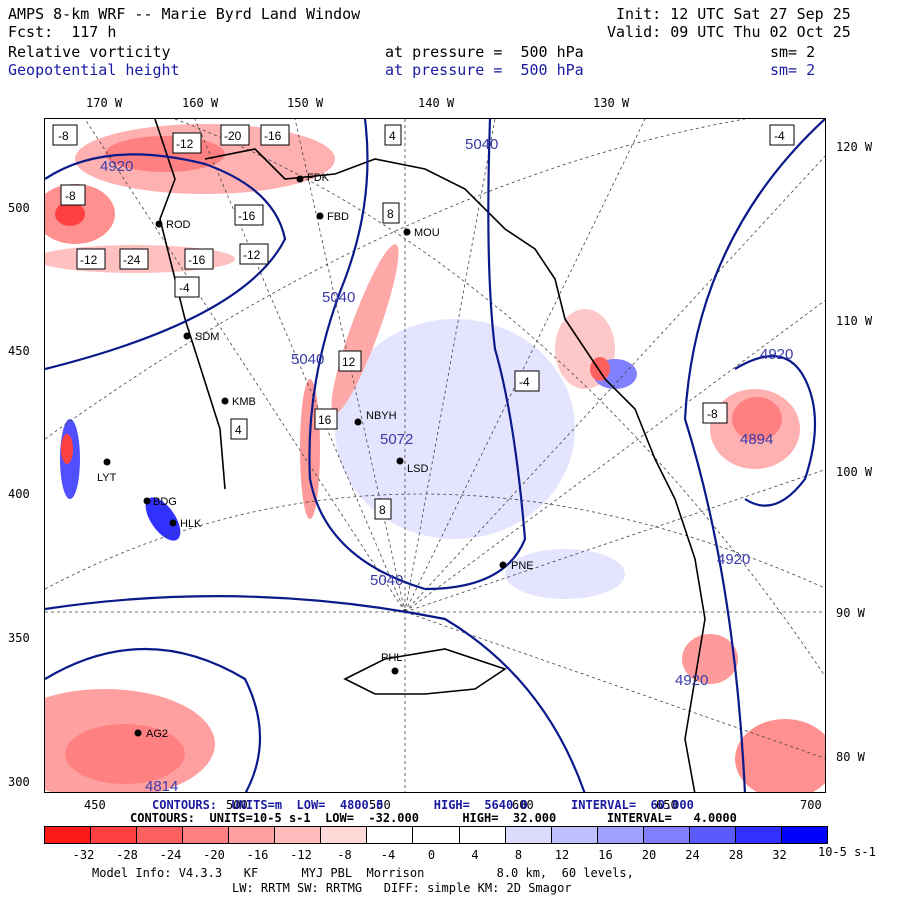 The image size is (900, 900). Describe the element at coordinates (275, 135) in the screenshot. I see `vort-label: -16` at that location.